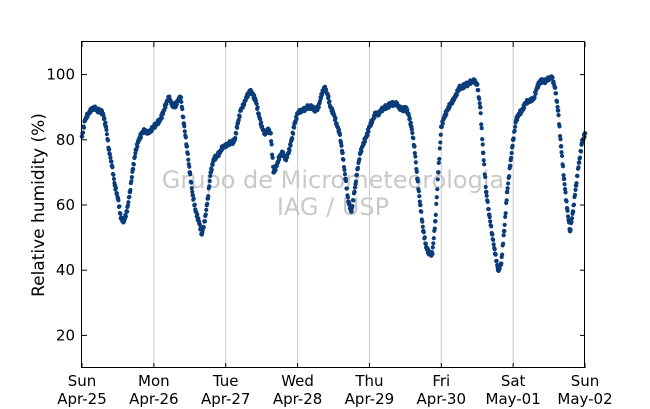  I want to click on x-tick-label-day: Thu, so click(368, 381).